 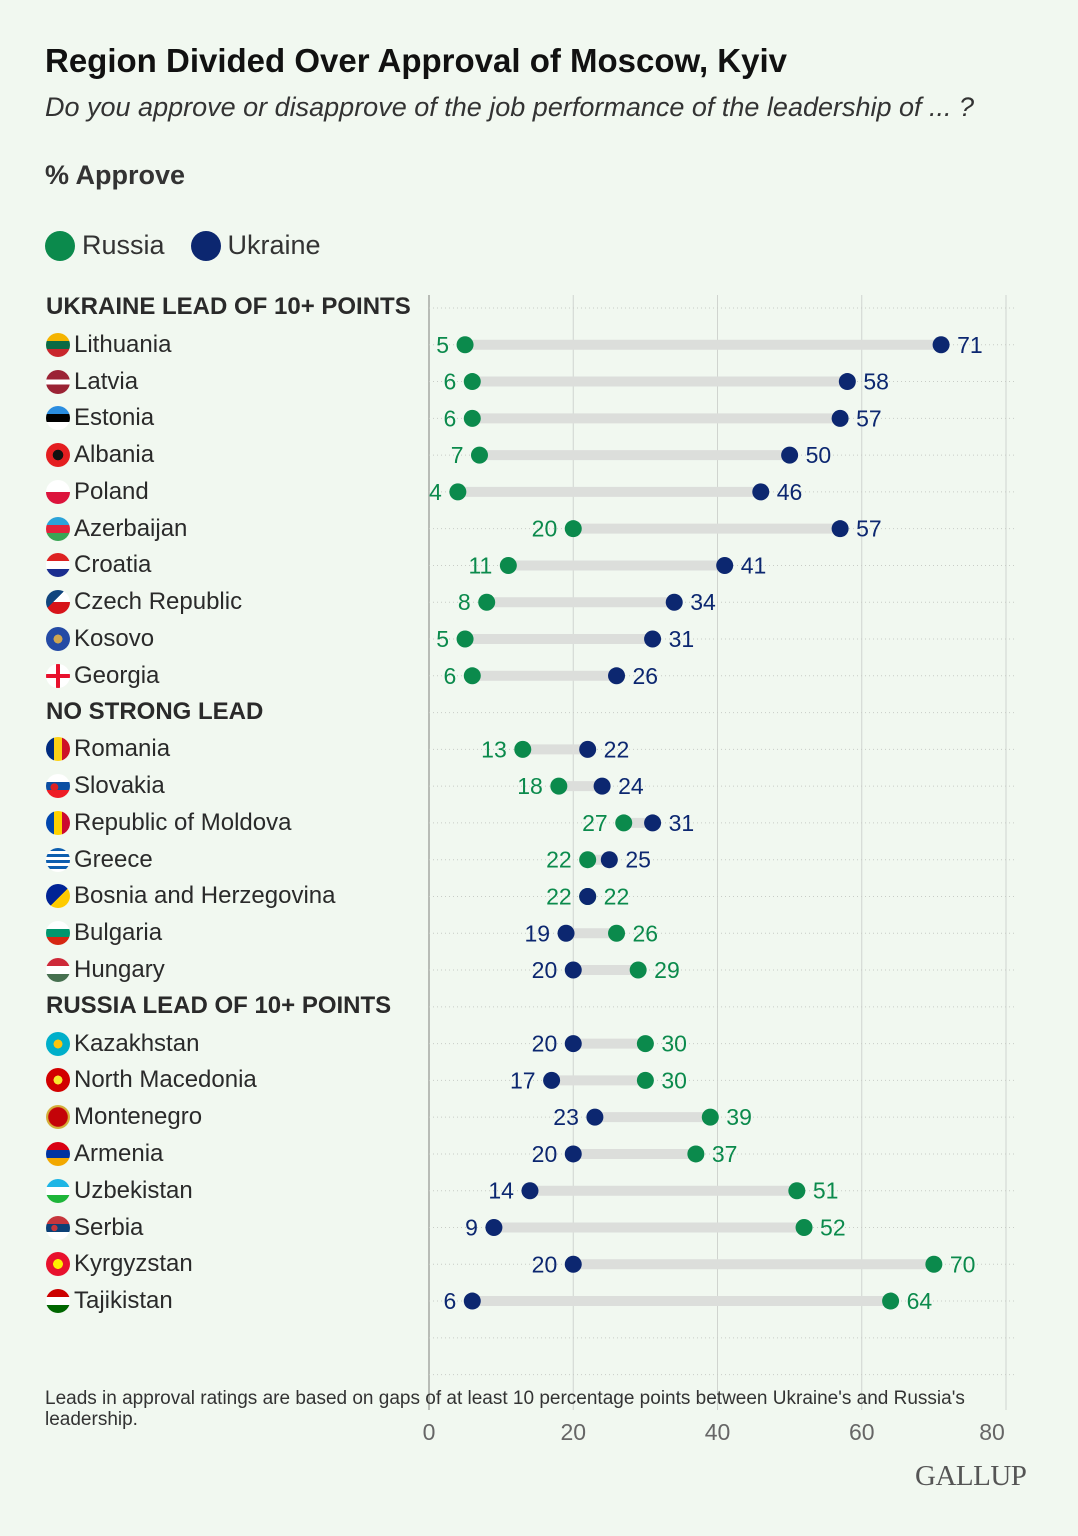 What do you see at coordinates (104, 1154) in the screenshot?
I see `country-label: Armenia` at bounding box center [104, 1154].